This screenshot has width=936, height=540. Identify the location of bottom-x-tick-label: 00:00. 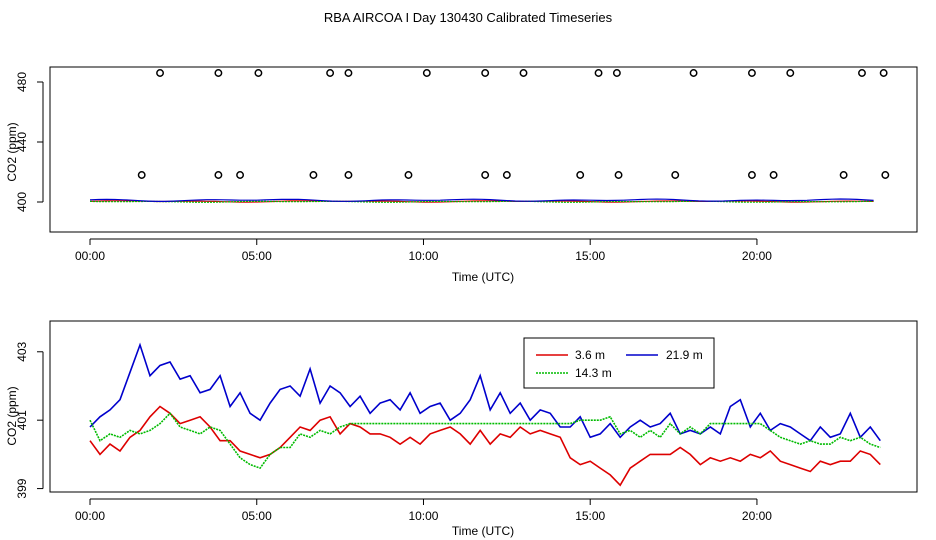
(90, 516).